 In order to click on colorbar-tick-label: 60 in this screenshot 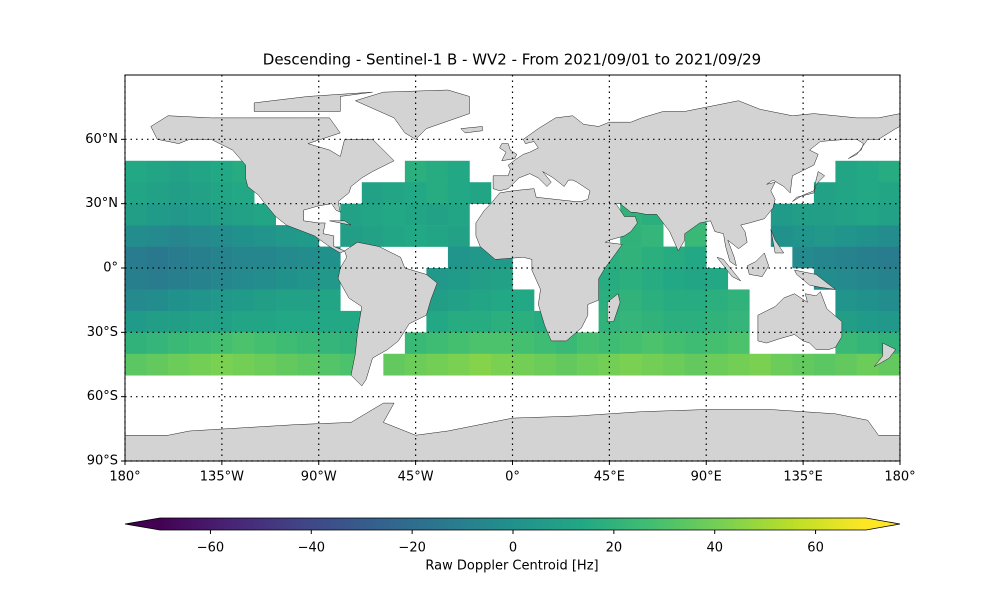, I will do `click(815, 548)`.